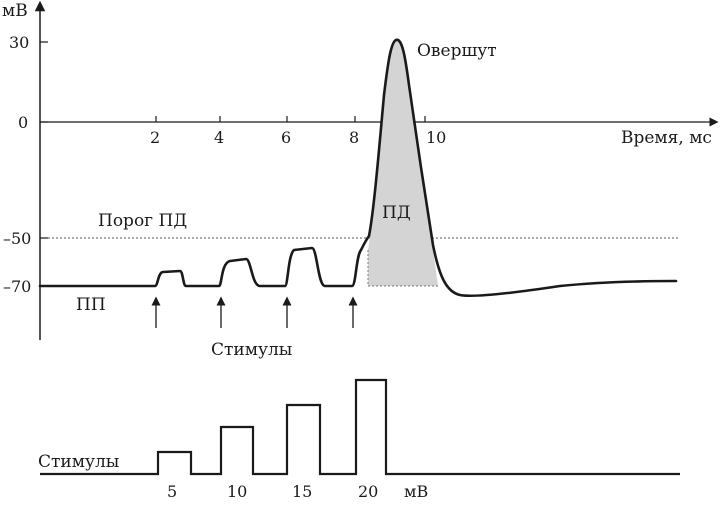 The height and width of the screenshot is (508, 722). Describe the element at coordinates (286, 137) in the screenshot. I see `x-tick-label-6: 6` at that location.